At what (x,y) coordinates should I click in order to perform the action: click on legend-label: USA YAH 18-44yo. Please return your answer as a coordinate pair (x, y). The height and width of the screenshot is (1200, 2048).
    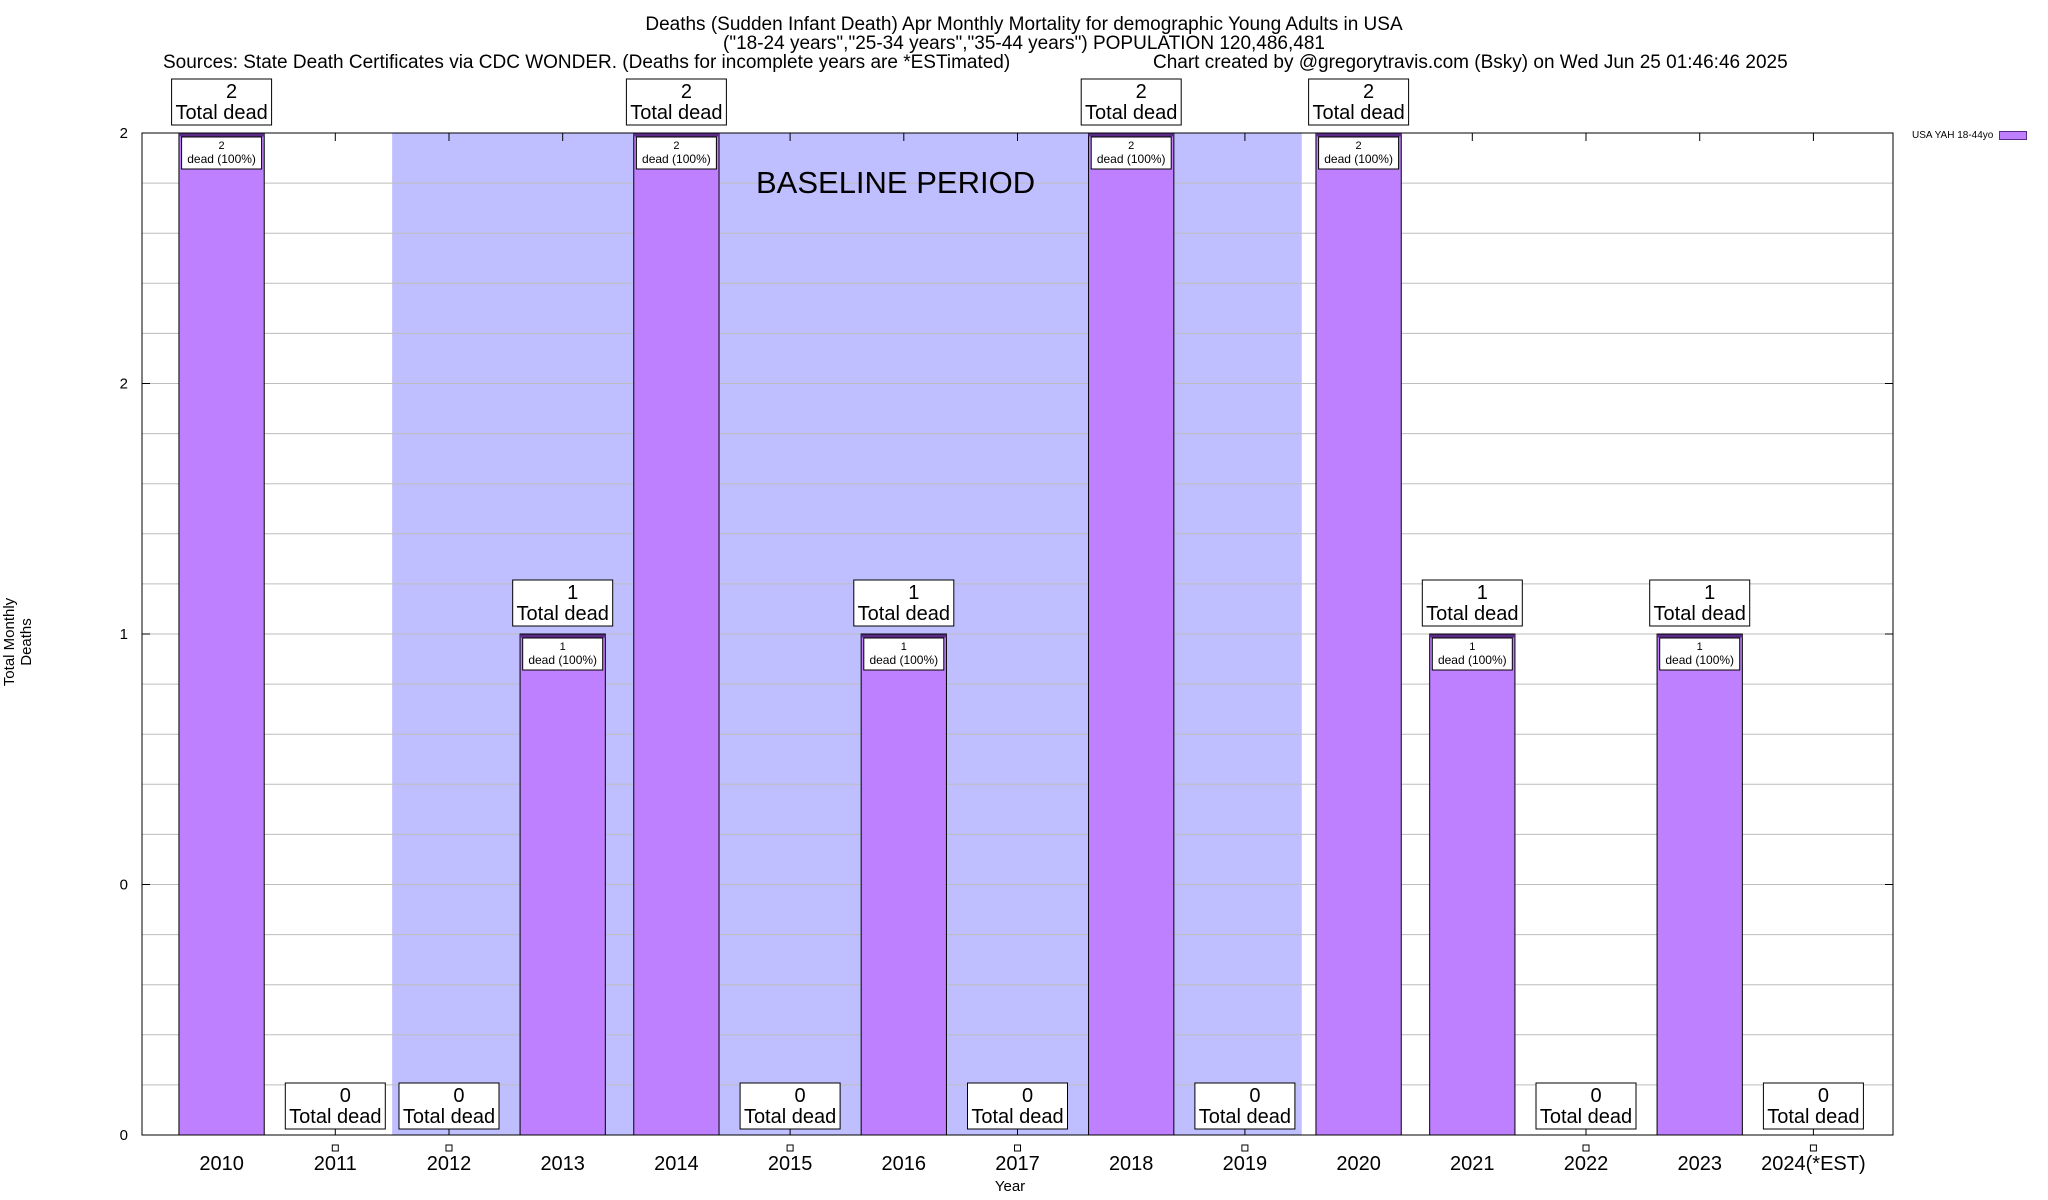
    Looking at the image, I should click on (1953, 135).